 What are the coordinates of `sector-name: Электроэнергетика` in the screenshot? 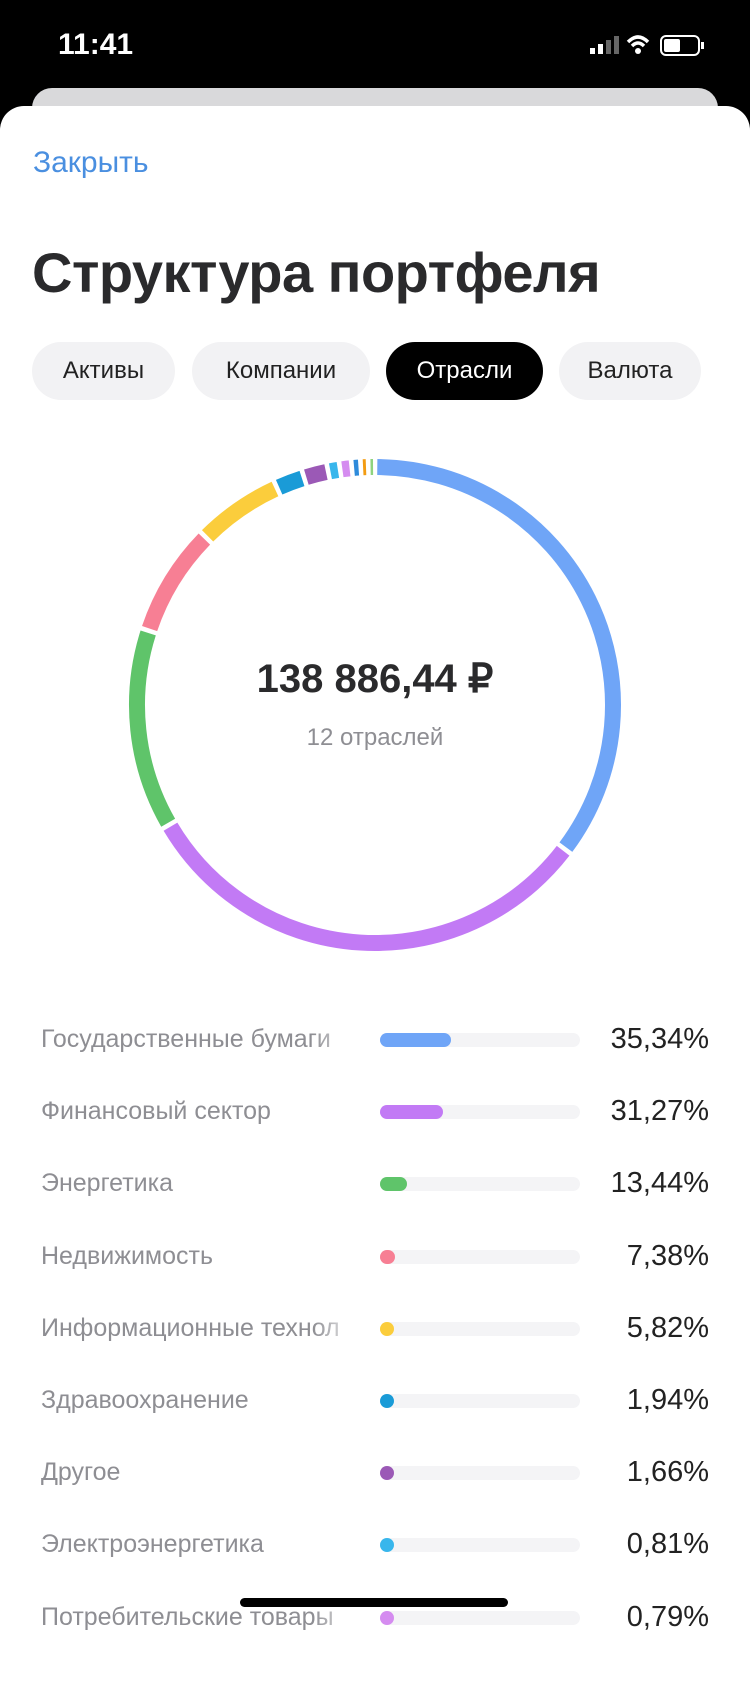 It's located at (201, 1544).